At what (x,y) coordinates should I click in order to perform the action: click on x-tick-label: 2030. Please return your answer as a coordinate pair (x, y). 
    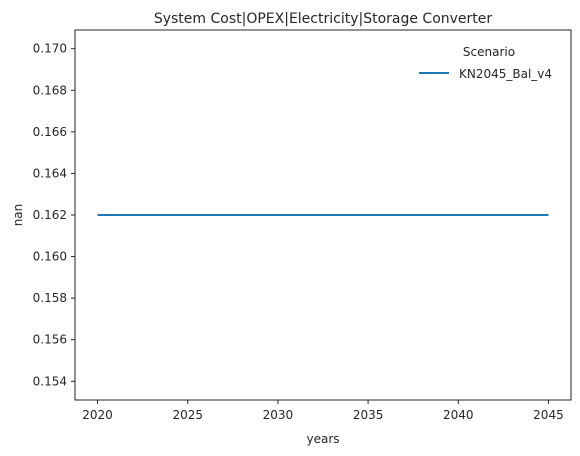
    Looking at the image, I should click on (278, 415).